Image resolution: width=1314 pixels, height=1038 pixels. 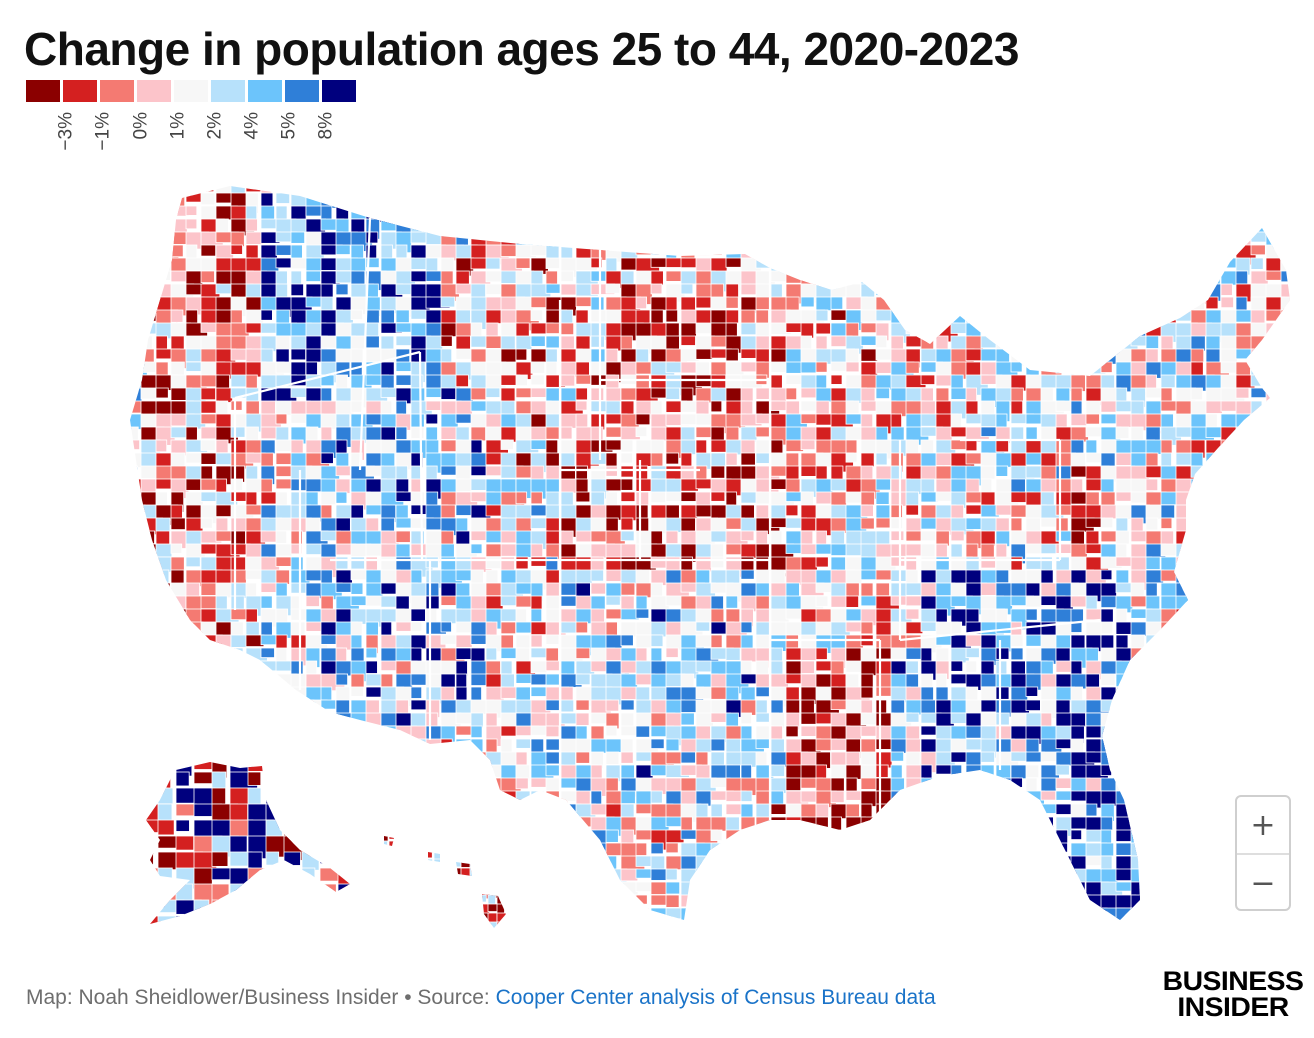 What do you see at coordinates (1263, 883) in the screenshot?
I see `zoom-out-button: −` at bounding box center [1263, 883].